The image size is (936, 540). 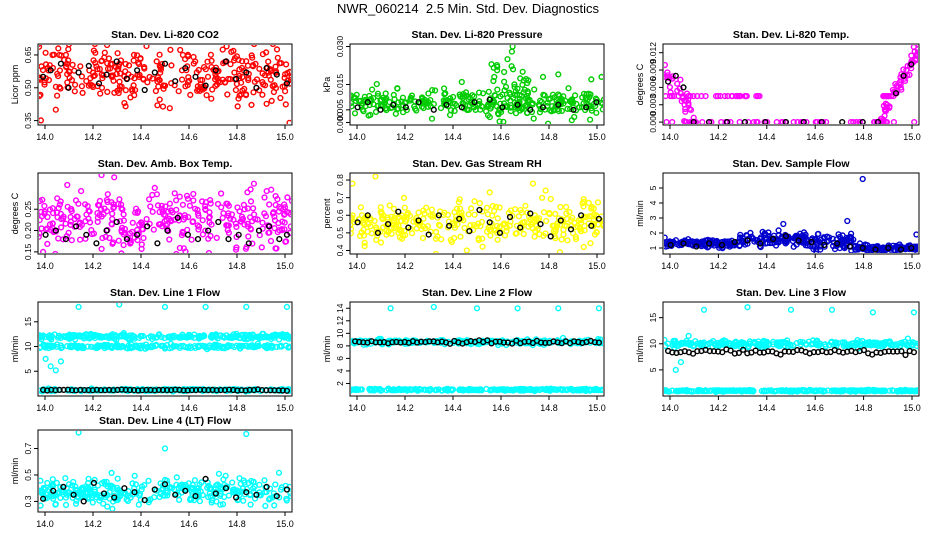 I want to click on x-tick-label: 15.0, so click(x=597, y=137).